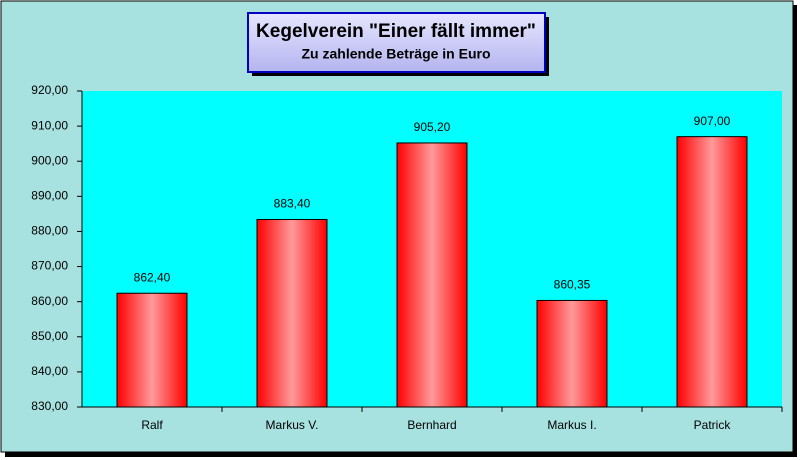 The image size is (800, 460). What do you see at coordinates (395, 54) in the screenshot?
I see `chart-subtitle: Zu zahlende Beträge in Euro` at bounding box center [395, 54].